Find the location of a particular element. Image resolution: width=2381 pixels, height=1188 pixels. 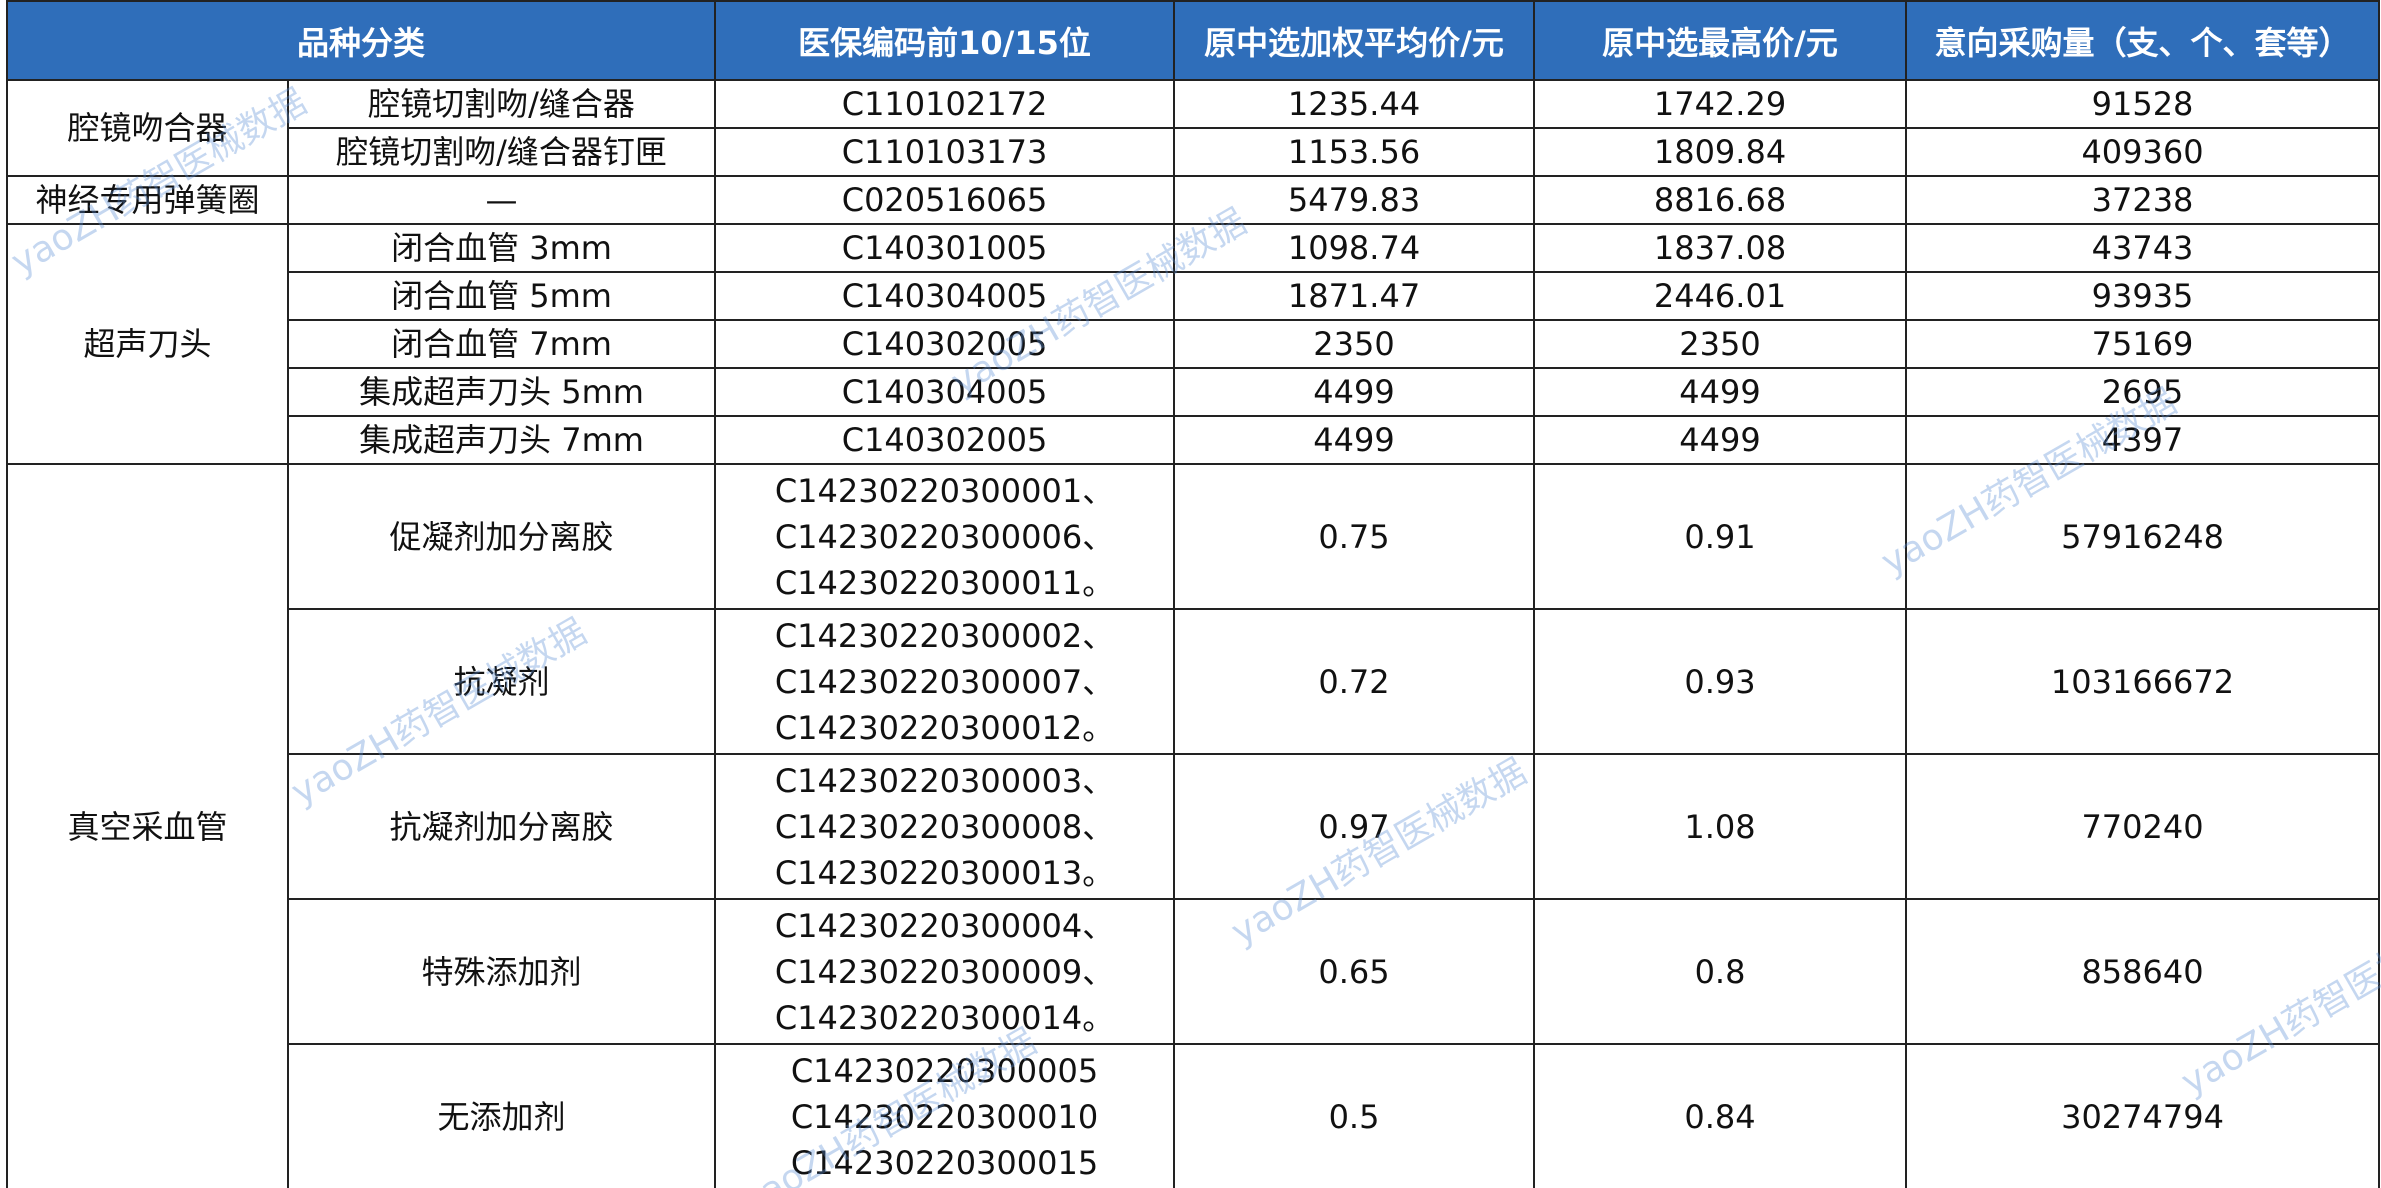

code-line: C140302005 is located at coordinates (944, 344).